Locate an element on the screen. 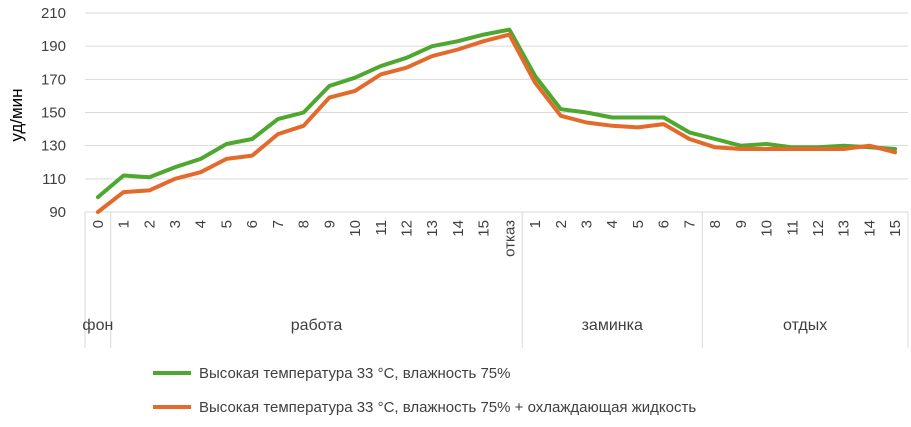 The image size is (911, 427). group-label: отдых is located at coordinates (805, 325).